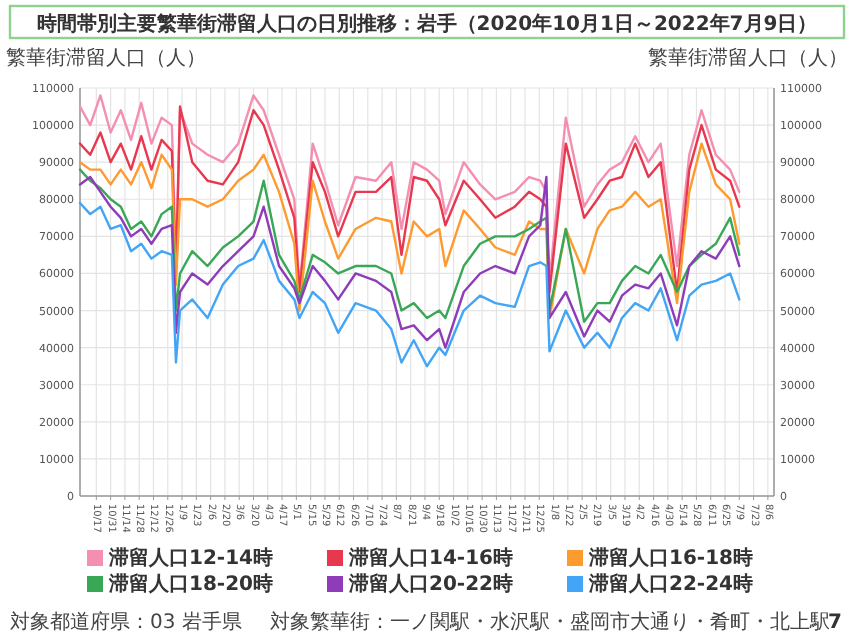  Describe the element at coordinates (106, 58) in the screenshot. I see `y-axis-title: 繁華街滞留人口（人）` at that location.